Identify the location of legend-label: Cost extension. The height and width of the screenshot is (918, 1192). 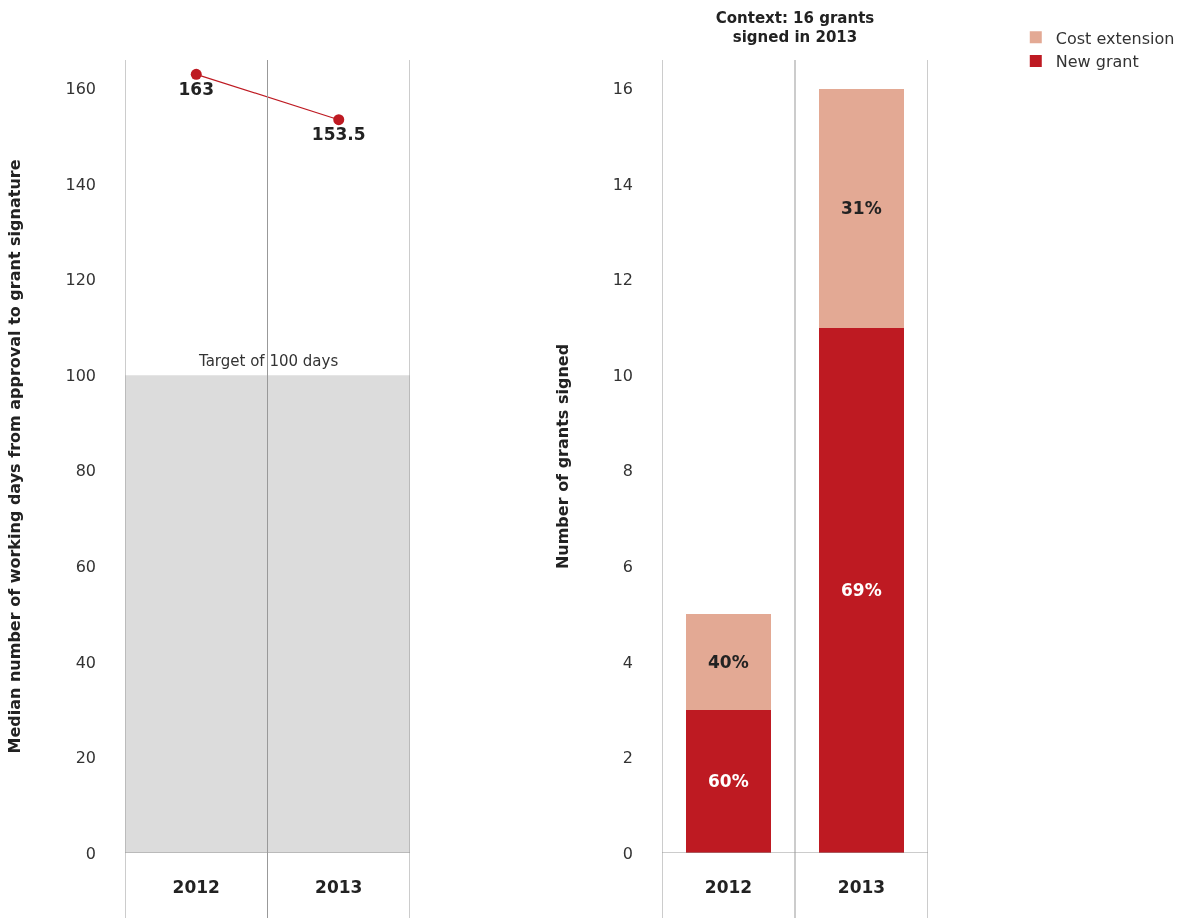
(1115, 38).